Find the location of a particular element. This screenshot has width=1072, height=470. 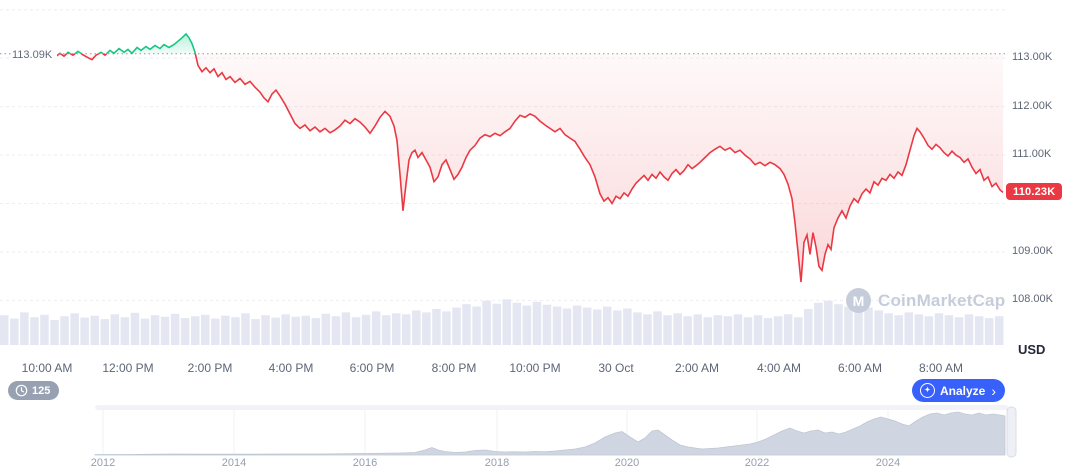

sparkle-icon: ✦ is located at coordinates (927, 390).